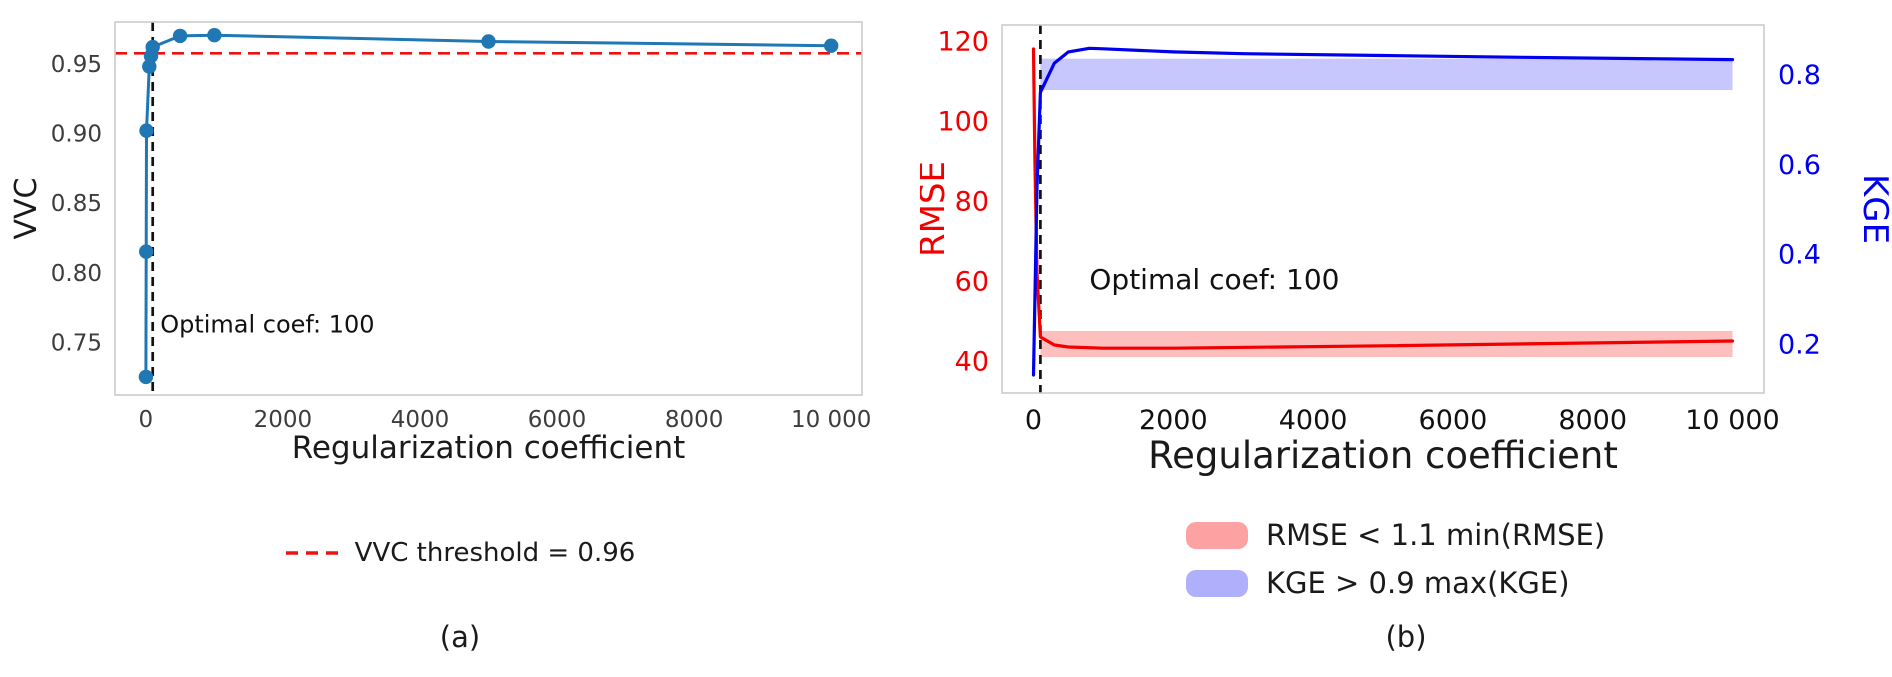 This screenshot has height=677, width=1892. I want to click on svg-text: 0.80, so click(76, 274).